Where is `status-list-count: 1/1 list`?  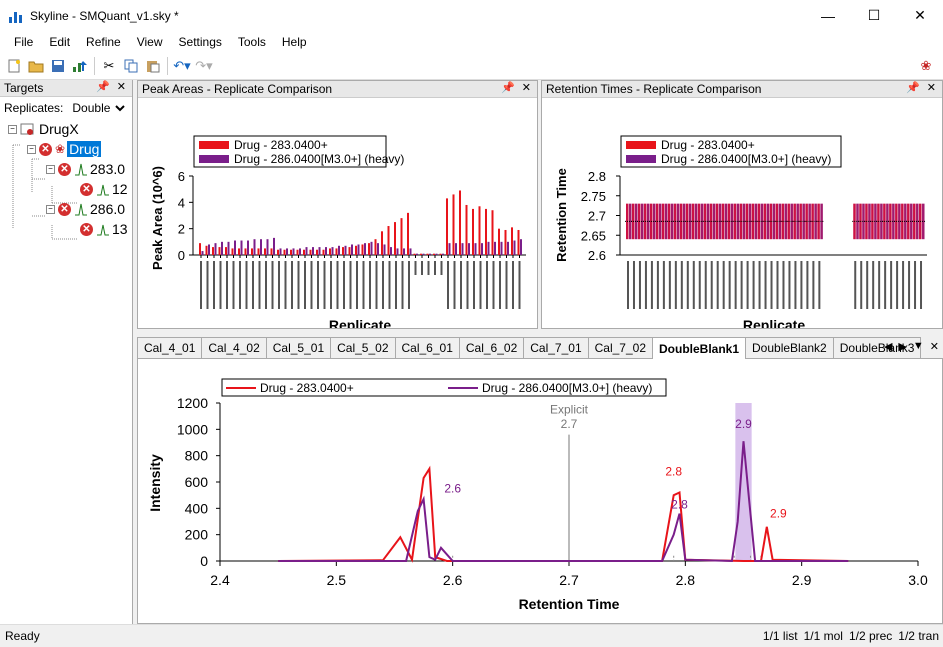 status-list-count: 1/1 list is located at coordinates (780, 636).